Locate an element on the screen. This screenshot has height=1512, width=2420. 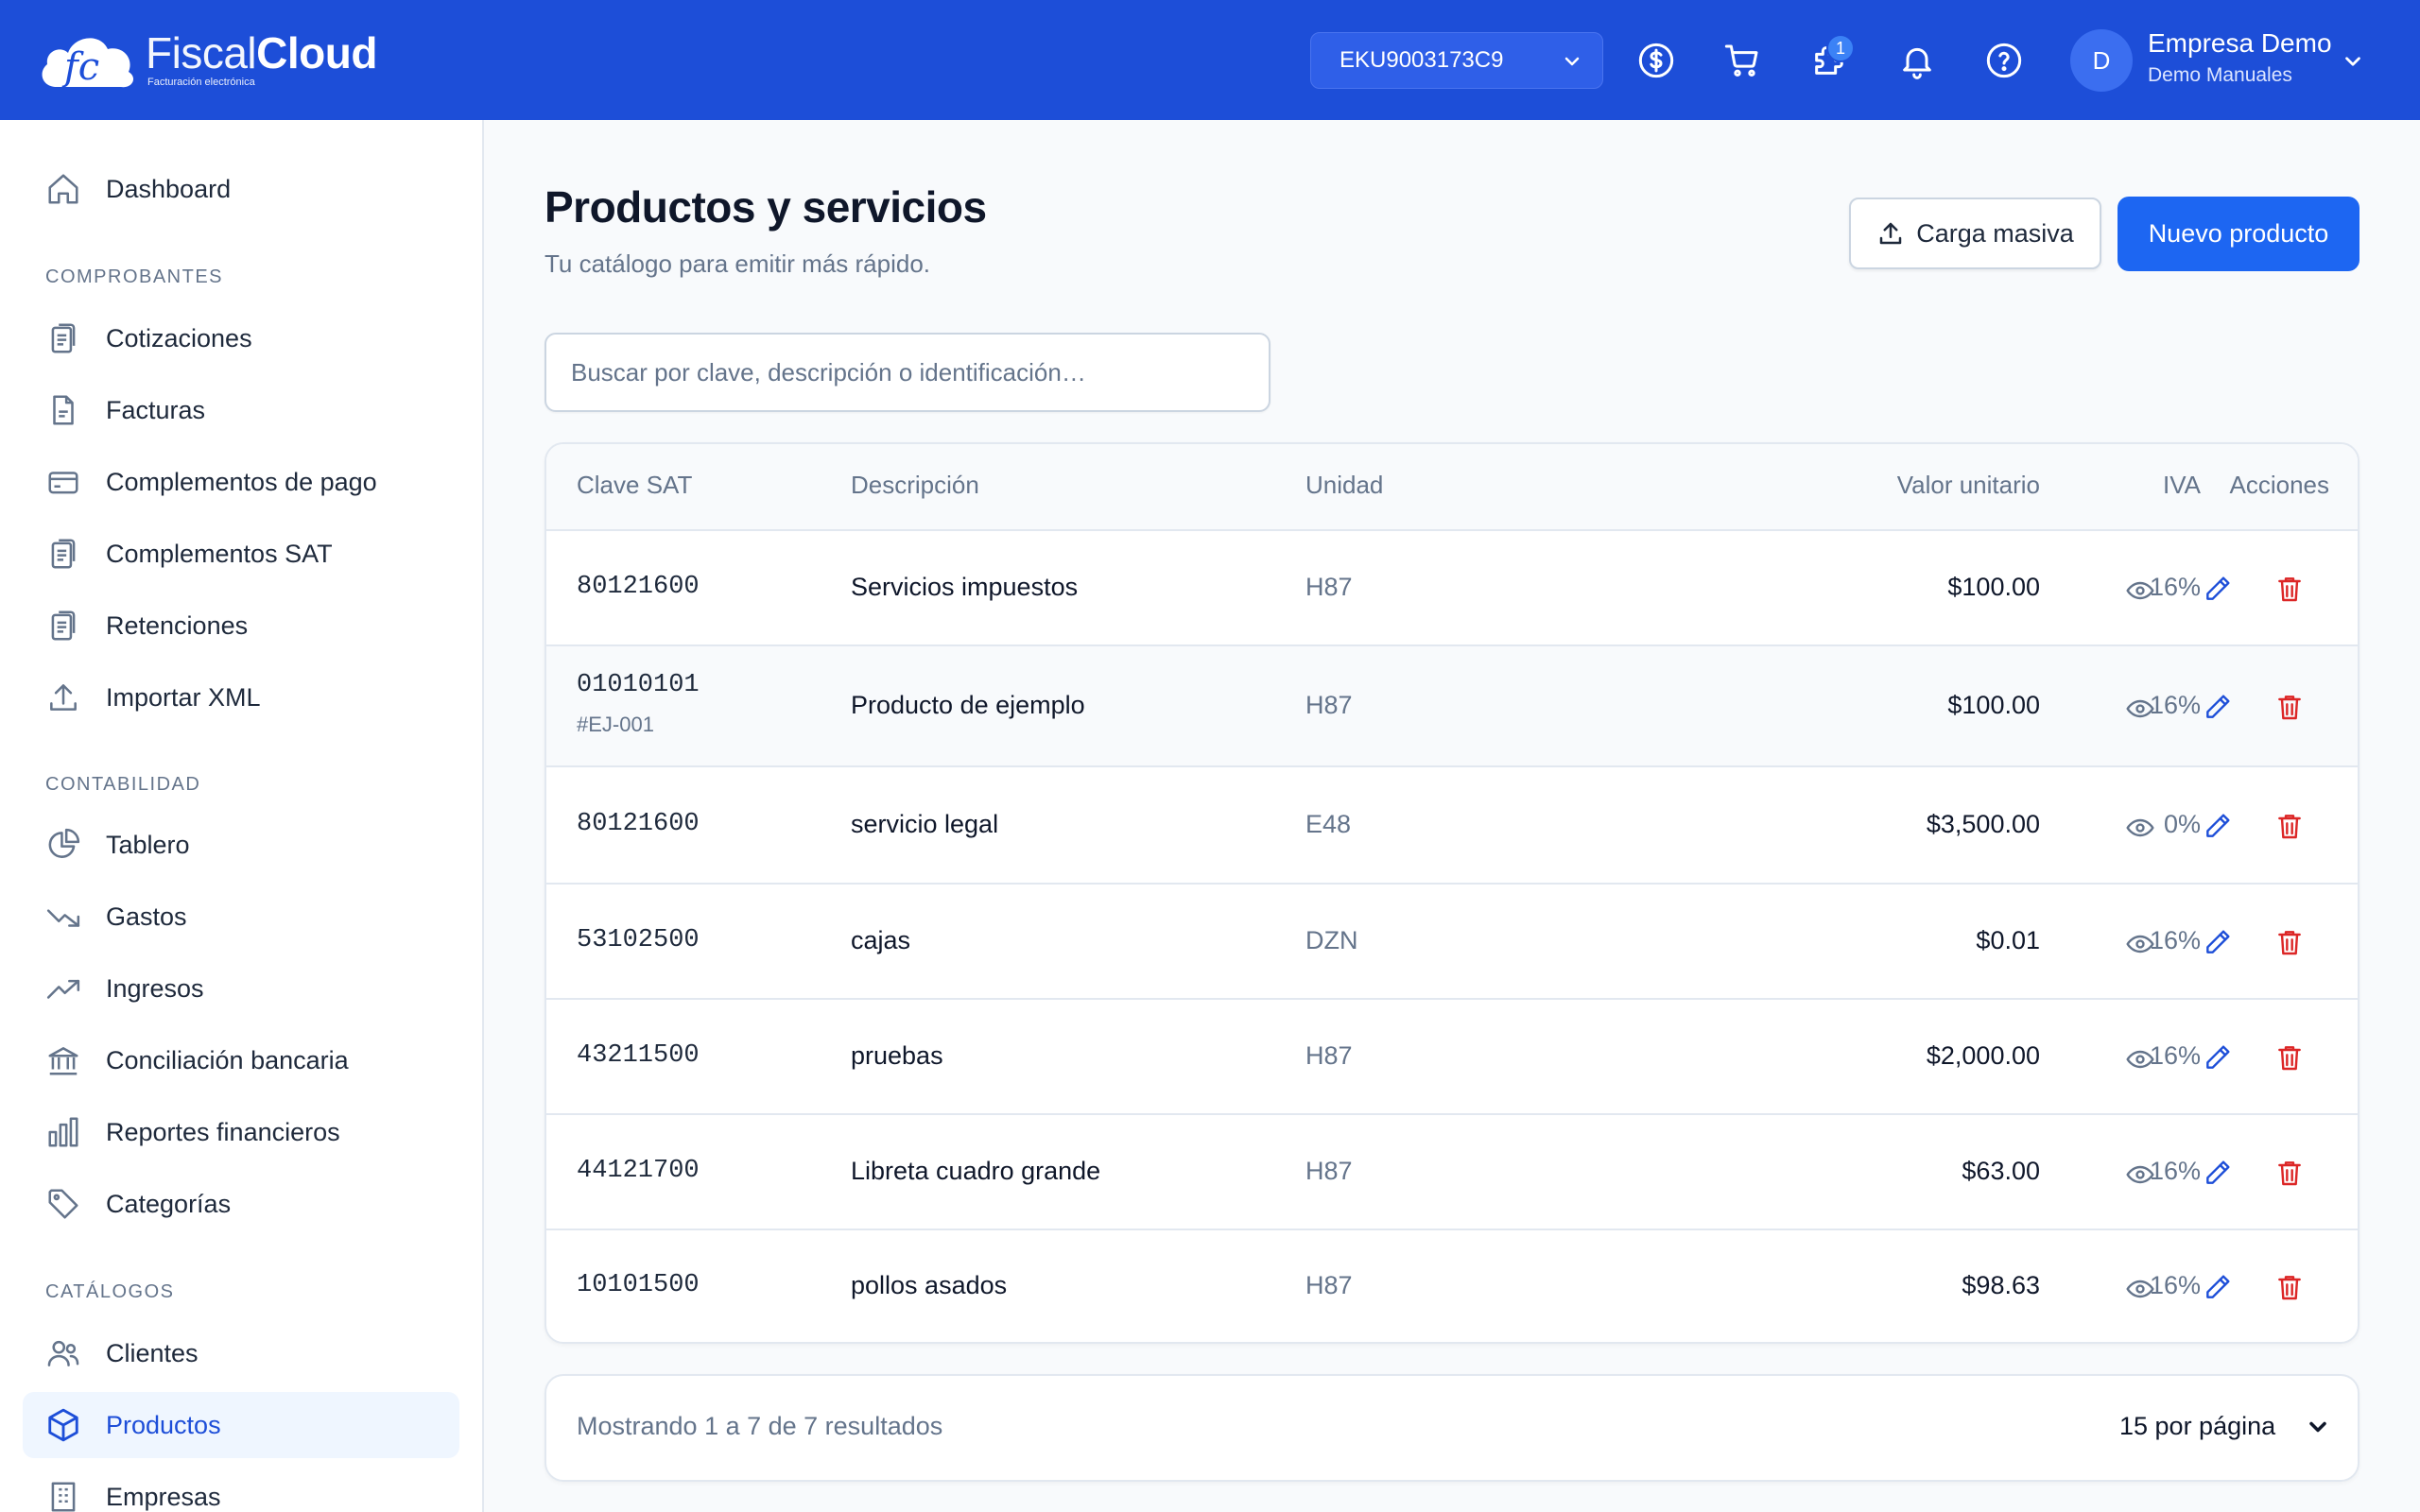
help-icon is located at coordinates (2004, 60).